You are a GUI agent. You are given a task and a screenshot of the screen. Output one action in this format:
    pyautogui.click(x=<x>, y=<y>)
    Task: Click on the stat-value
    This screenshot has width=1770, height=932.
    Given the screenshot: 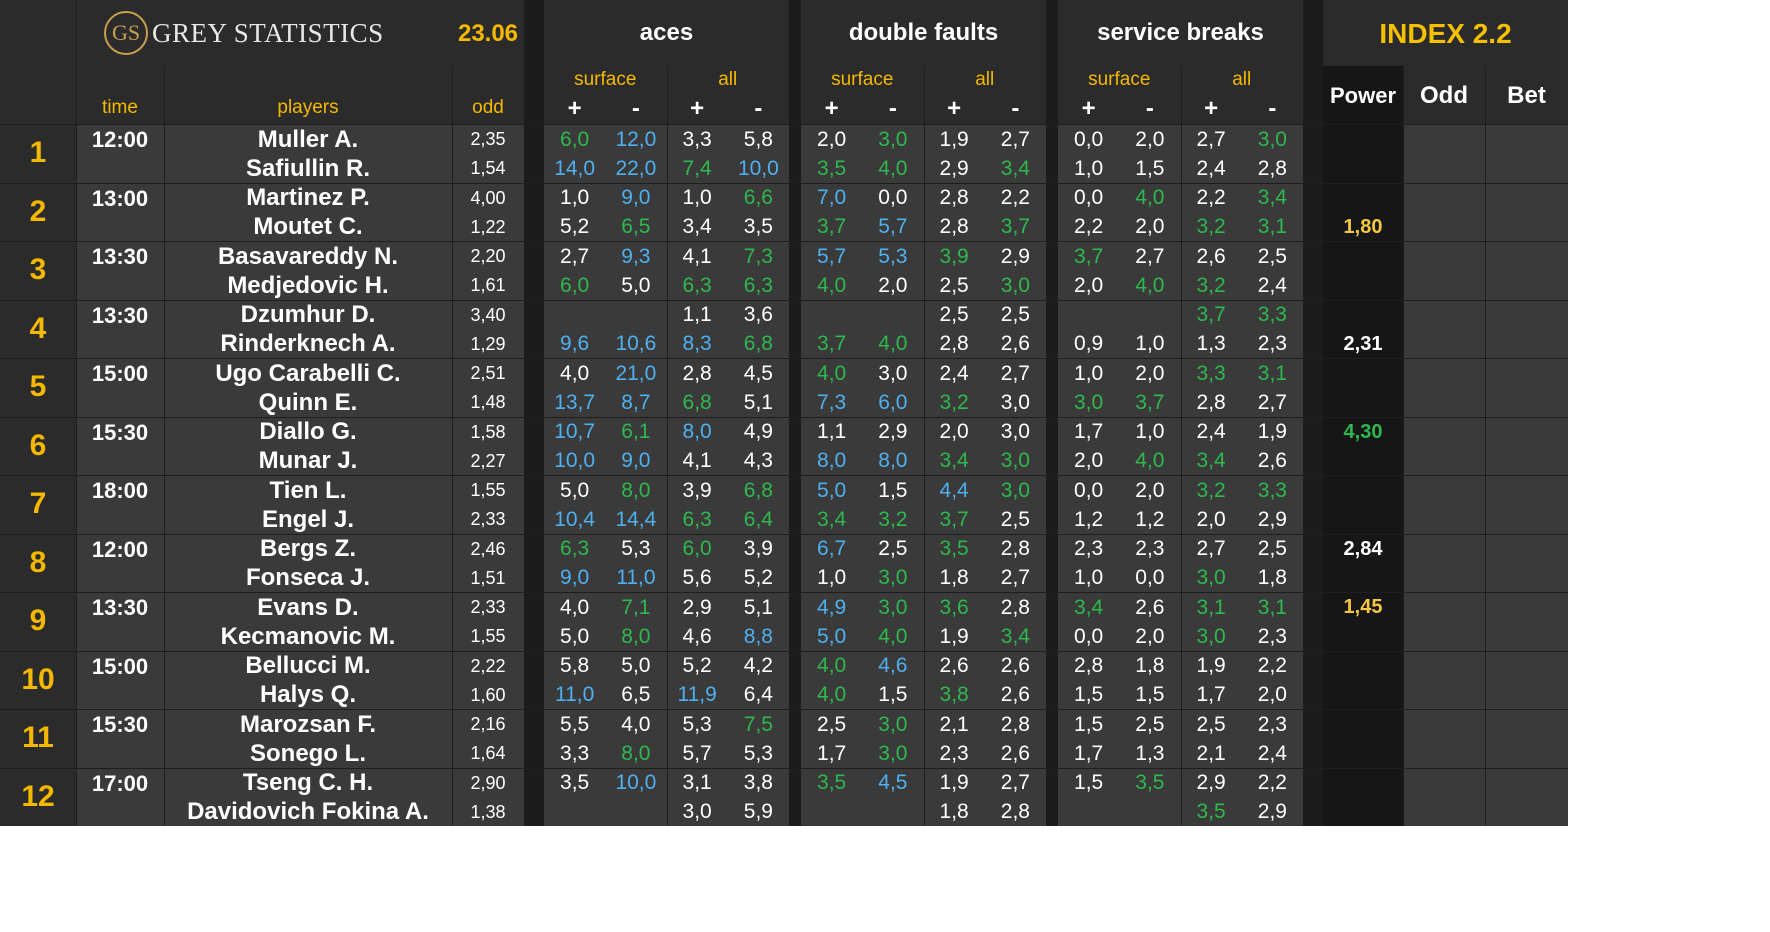 What is the action you would take?
    pyautogui.click(x=831, y=315)
    